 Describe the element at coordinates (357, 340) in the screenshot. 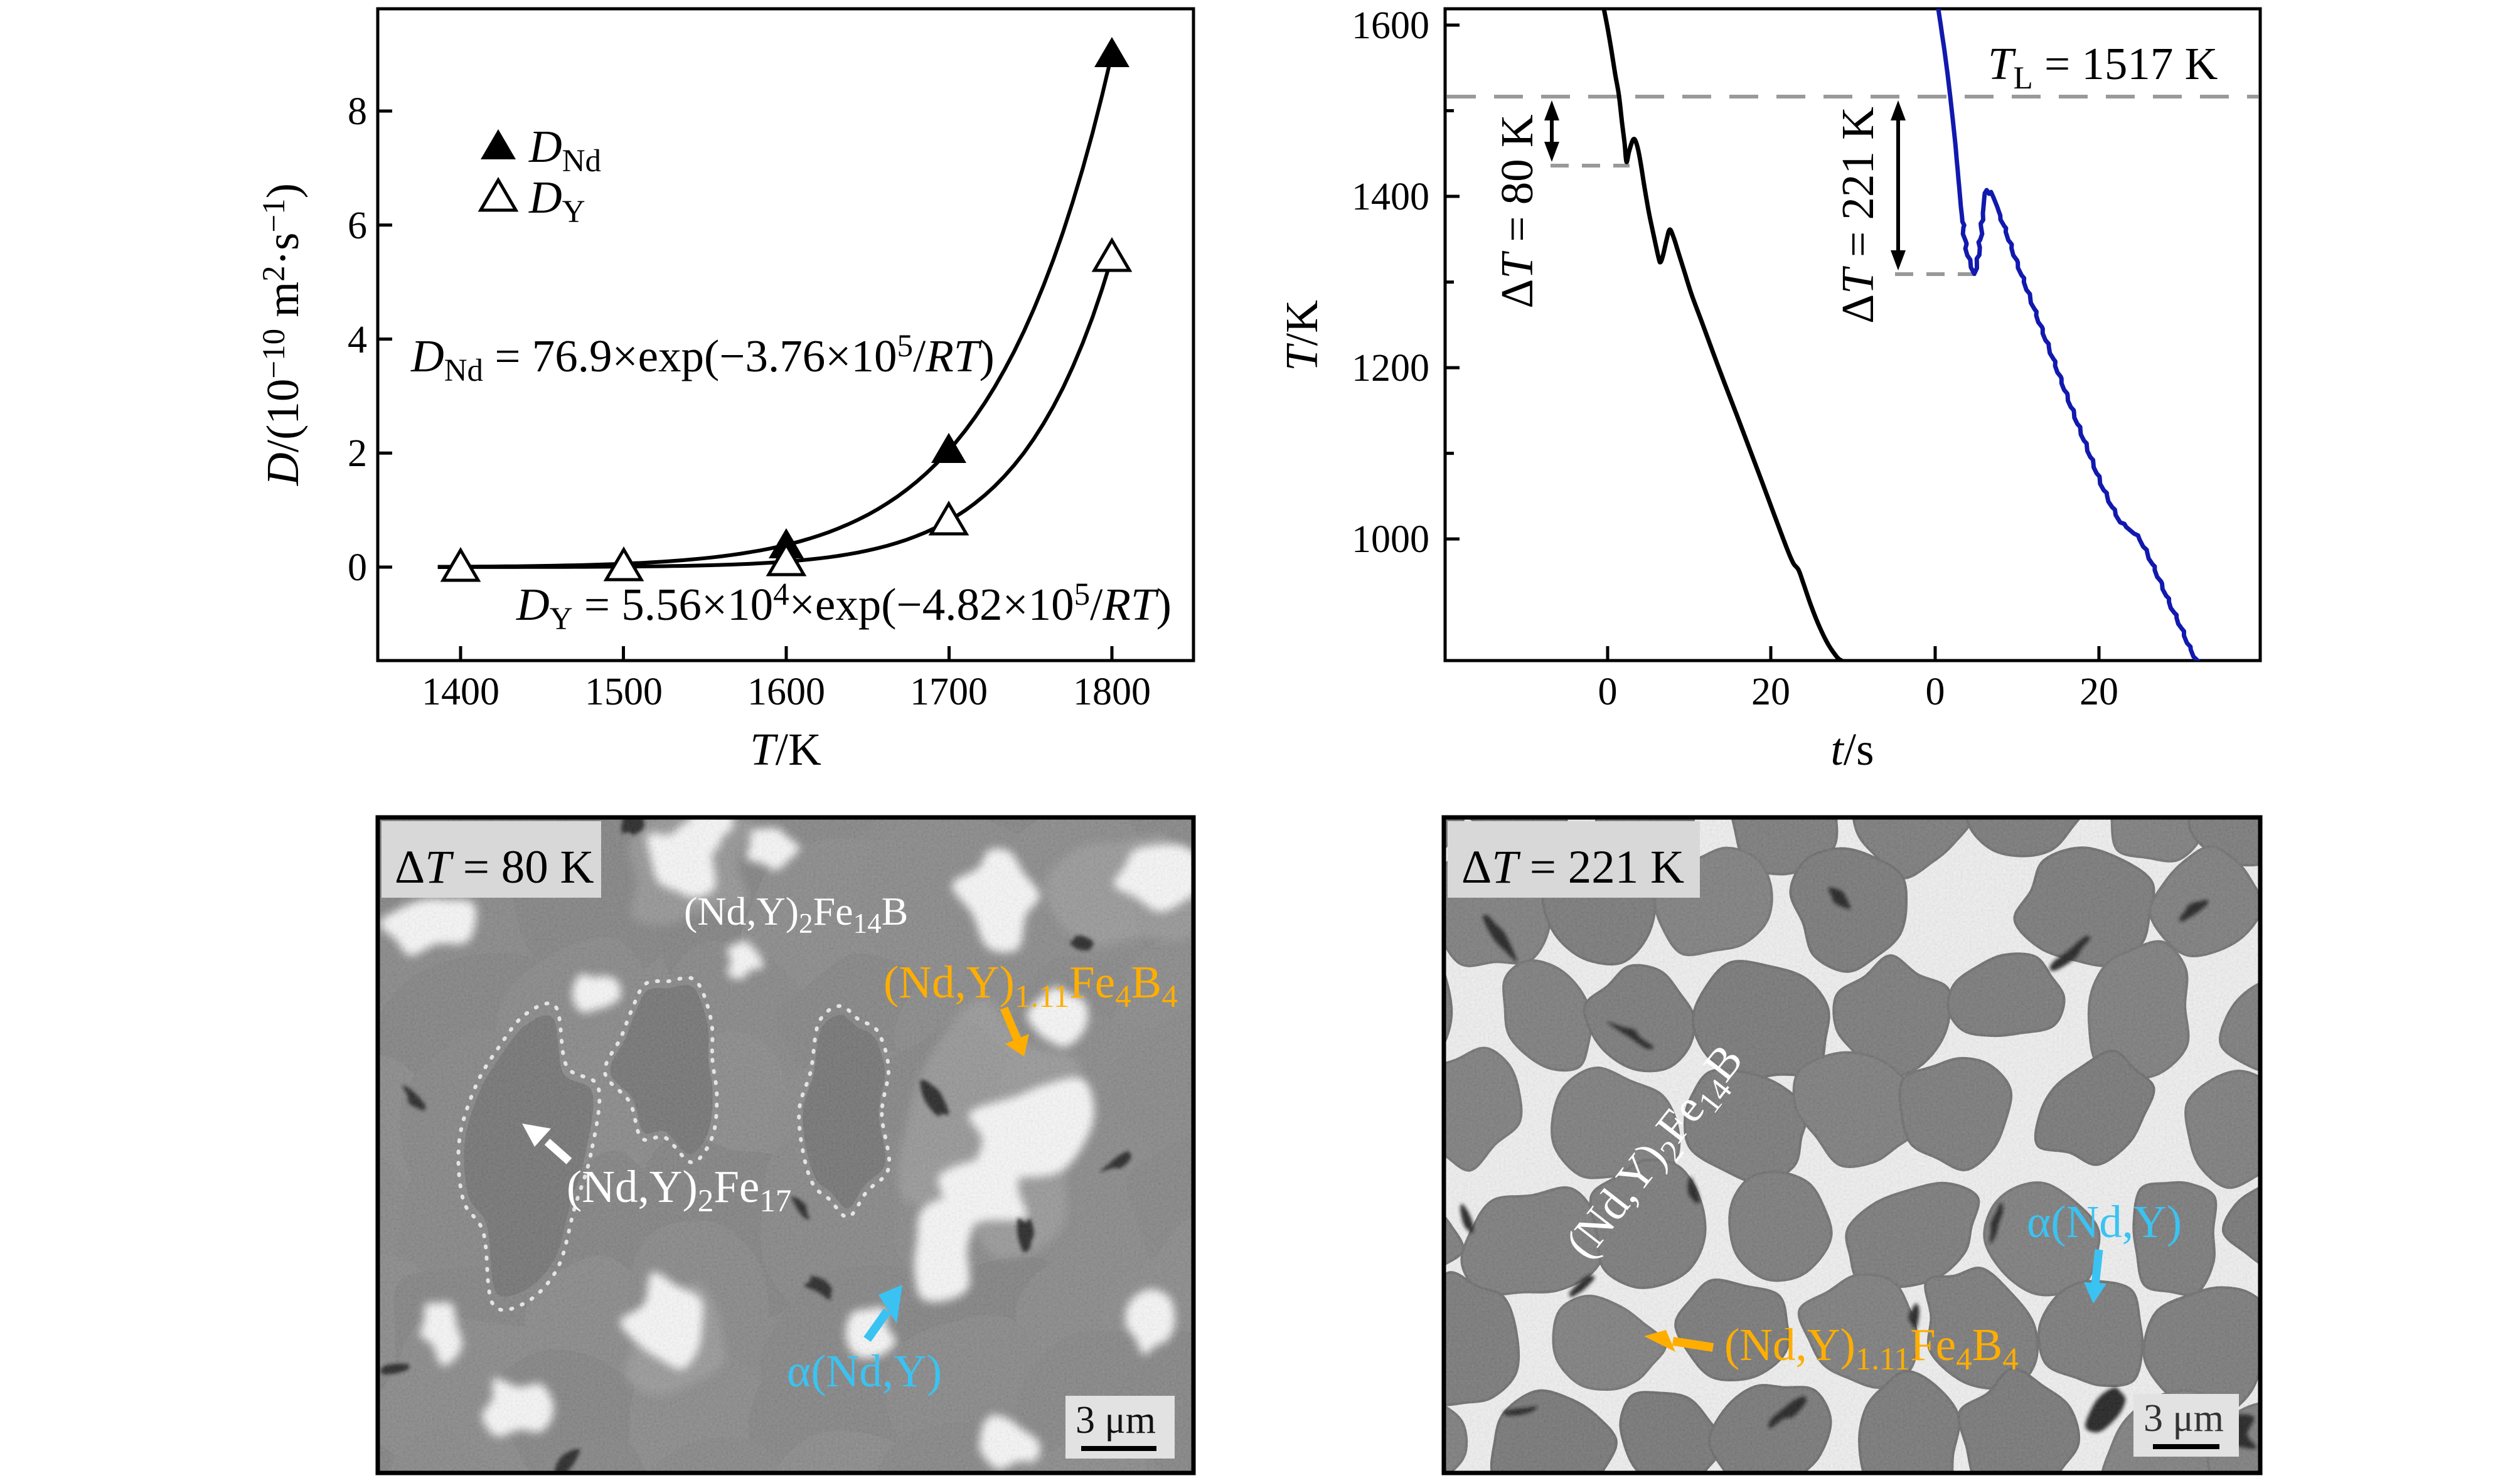

I see `svg-text: 4` at that location.